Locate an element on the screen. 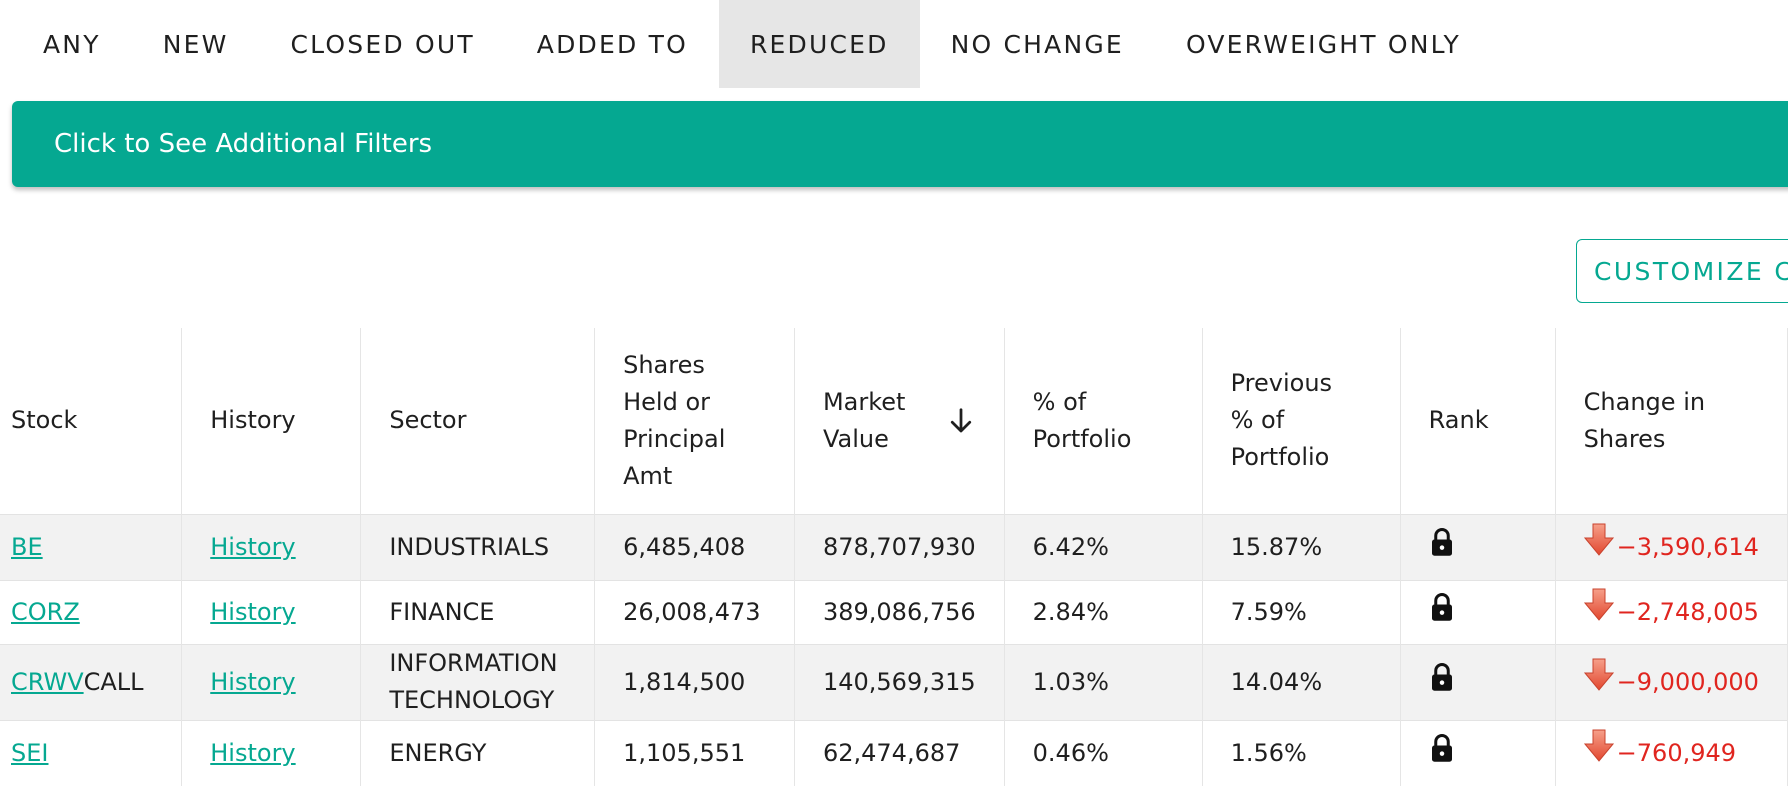  column-header-label: Shares Held or Principal Amt is located at coordinates (674, 420).